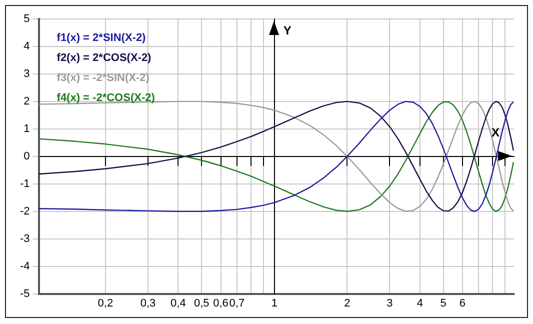 The image size is (533, 324). What do you see at coordinates (25, 294) in the screenshot?
I see `y-tick-label: -5` at bounding box center [25, 294].